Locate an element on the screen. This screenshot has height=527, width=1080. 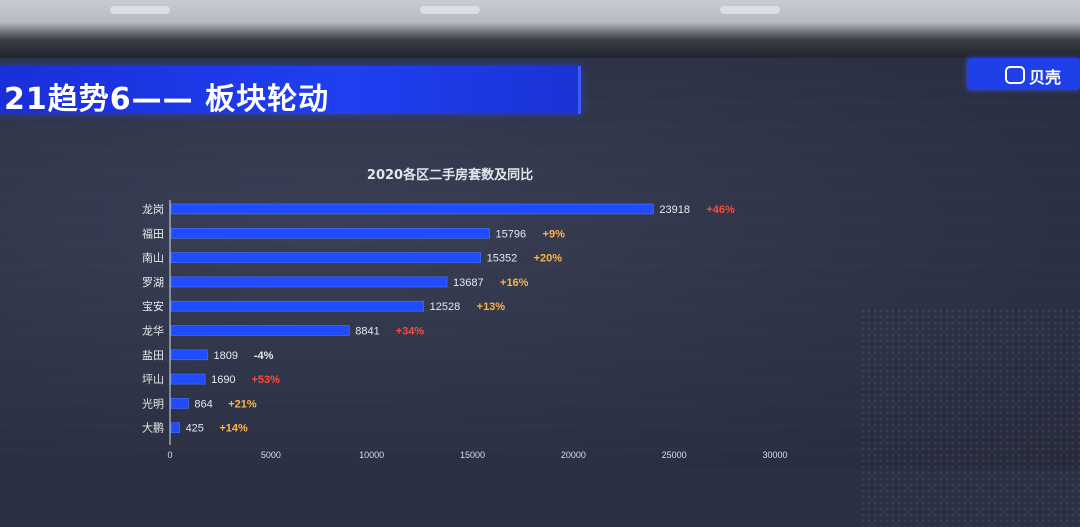
x-tick-label: 20000 is located at coordinates (573, 455).